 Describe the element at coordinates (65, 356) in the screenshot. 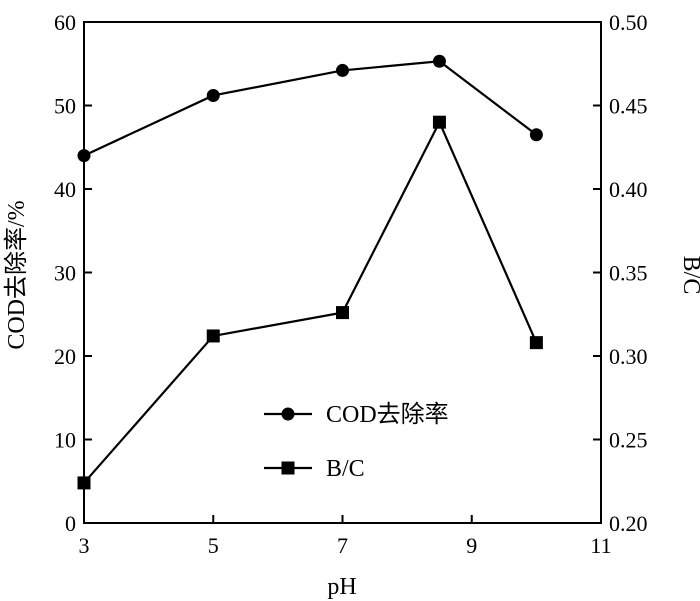

I see `y-left-tick-label: 20` at that location.